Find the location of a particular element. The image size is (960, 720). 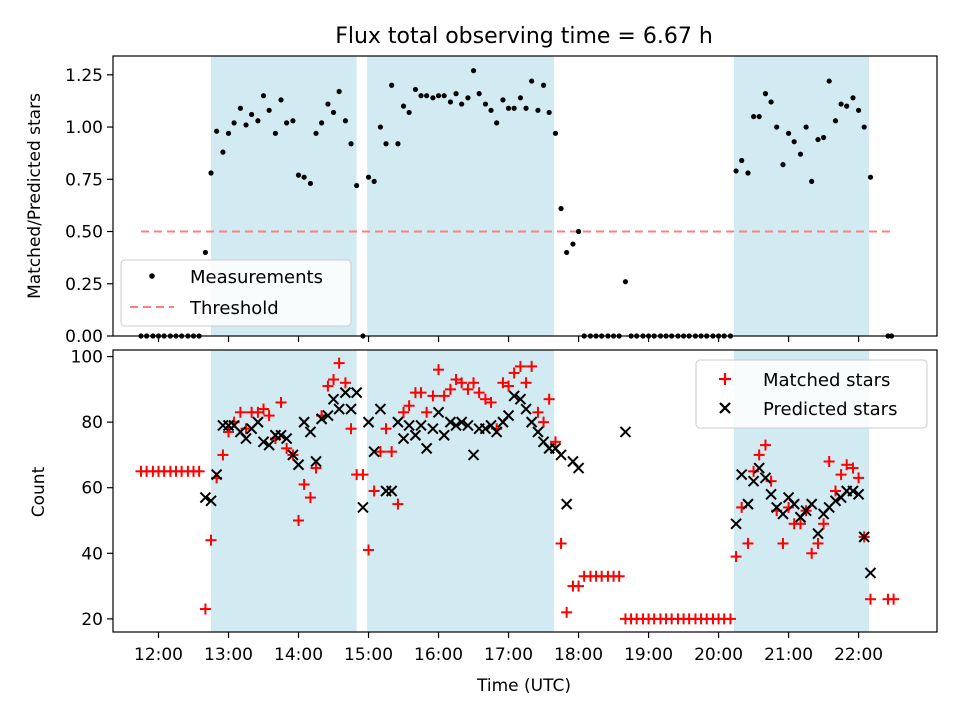

legend-predicted-label: Predicted stars is located at coordinates (830, 409).